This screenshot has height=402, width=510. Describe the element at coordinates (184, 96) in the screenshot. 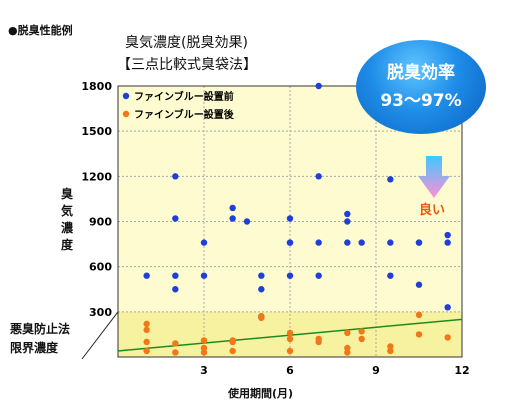

I see `legend-label: ファインブルー設置前` at that location.